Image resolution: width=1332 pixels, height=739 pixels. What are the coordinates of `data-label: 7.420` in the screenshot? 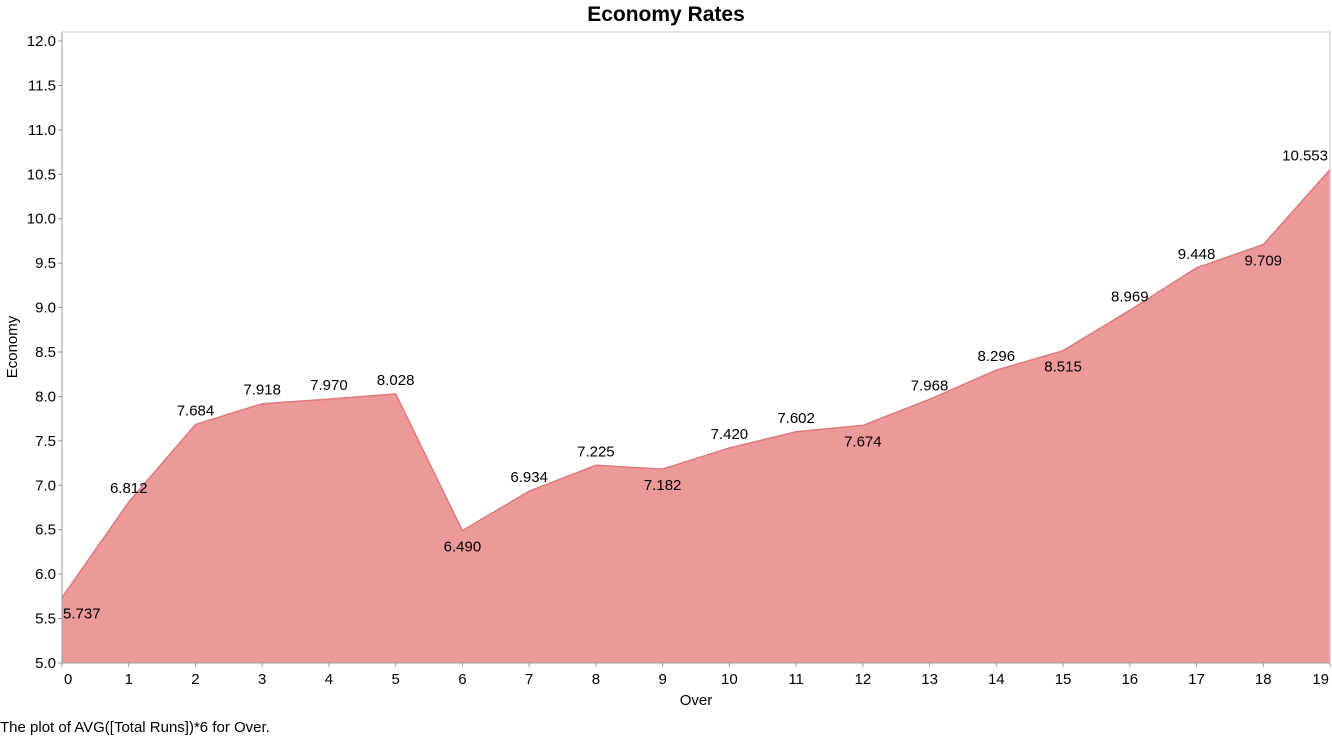 It's located at (730, 434).